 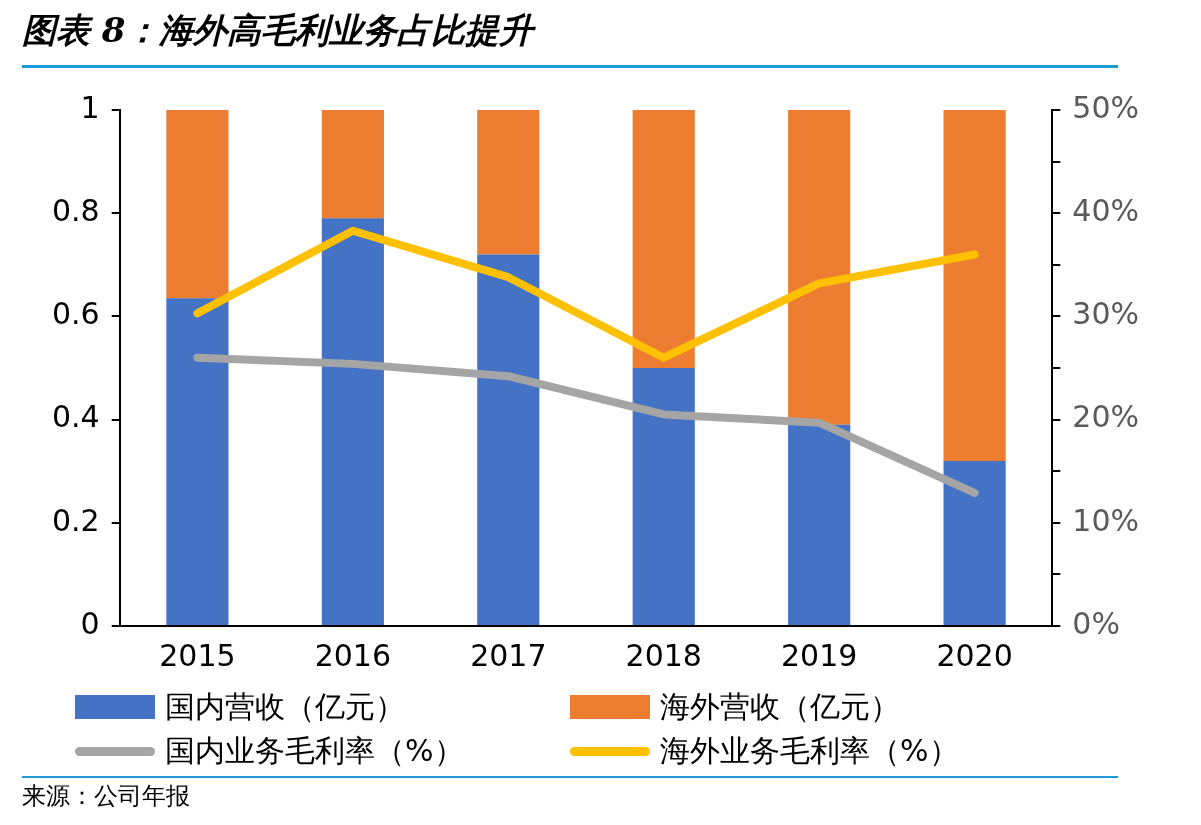 I want to click on x-tick-label: 2019, so click(x=819, y=655).